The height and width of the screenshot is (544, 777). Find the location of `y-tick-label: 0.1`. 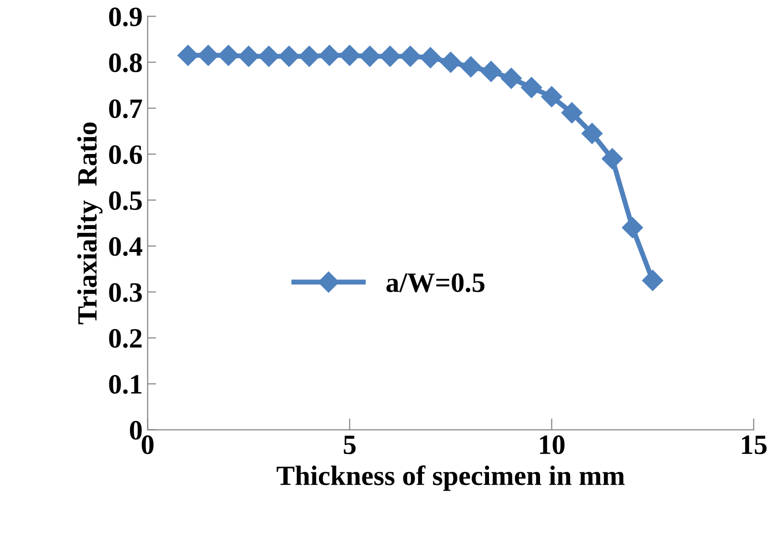

y-tick-label: 0.1 is located at coordinates (125, 384).